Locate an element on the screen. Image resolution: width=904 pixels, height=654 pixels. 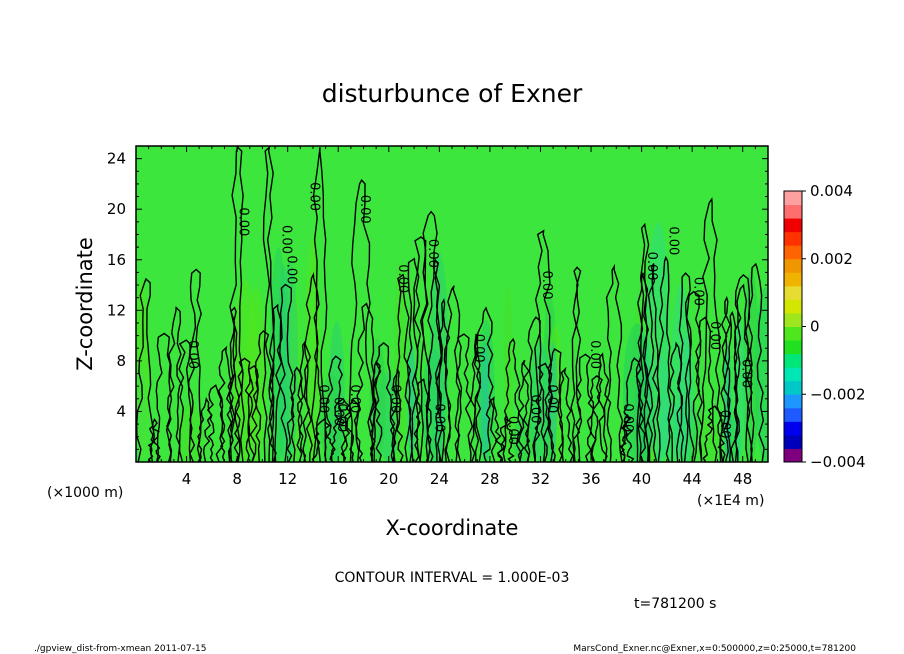
y-axis-title: Z-coordinate is located at coordinates (85, 304).